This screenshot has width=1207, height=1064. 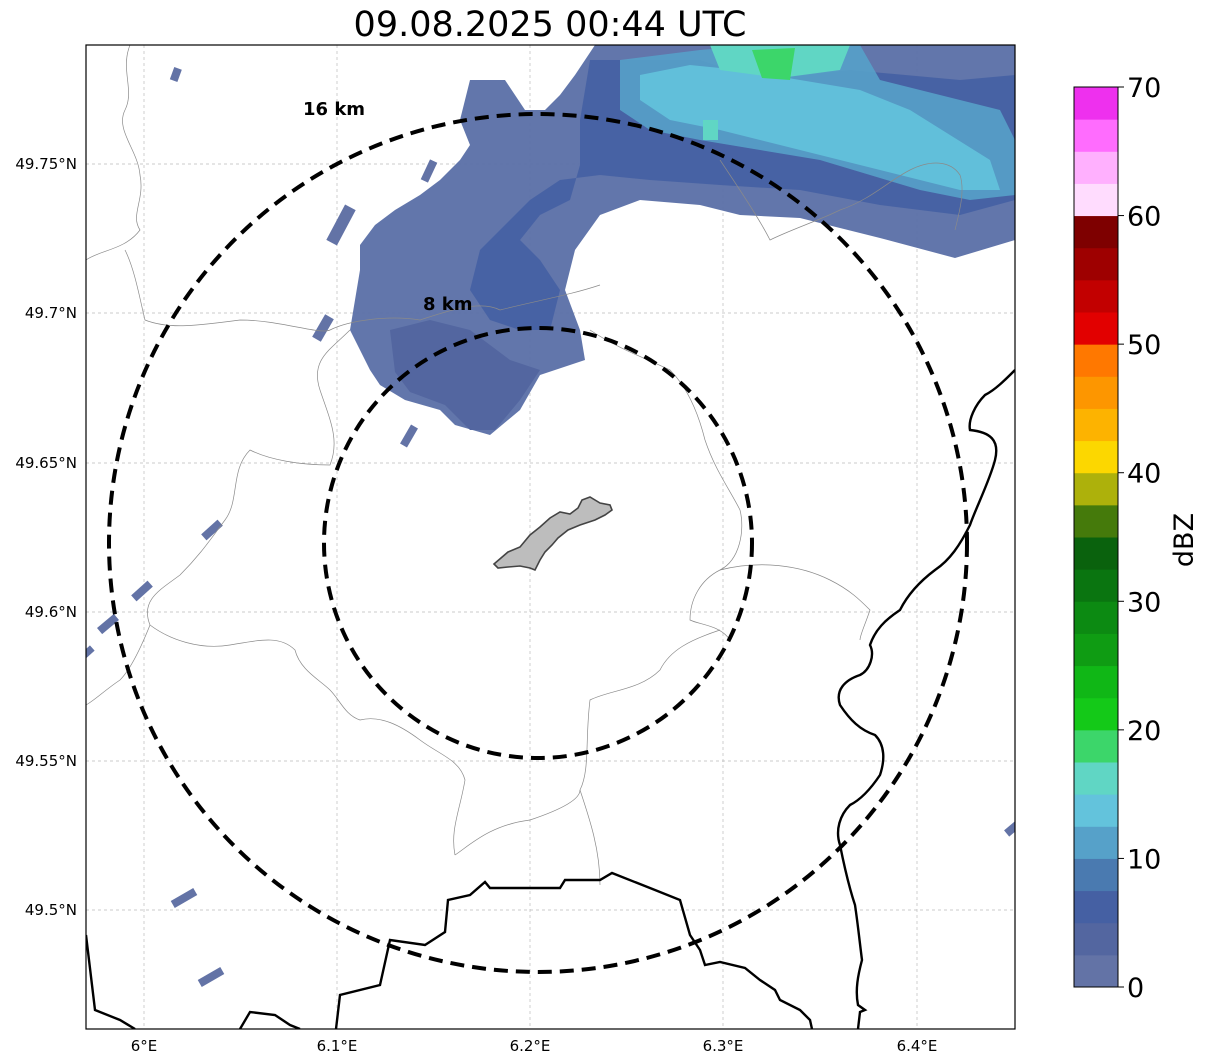 I want to click on lon-tick-label: 6.3°E, so click(x=723, y=1046).